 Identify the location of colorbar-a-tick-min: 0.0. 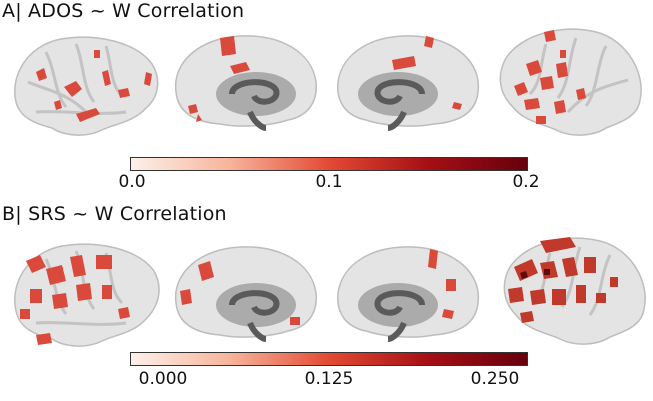
(132, 182).